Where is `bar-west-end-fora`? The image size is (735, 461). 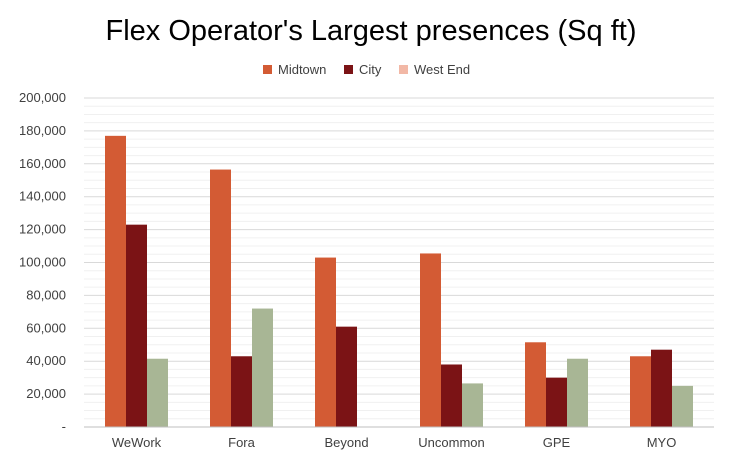 bar-west-end-fora is located at coordinates (262, 367).